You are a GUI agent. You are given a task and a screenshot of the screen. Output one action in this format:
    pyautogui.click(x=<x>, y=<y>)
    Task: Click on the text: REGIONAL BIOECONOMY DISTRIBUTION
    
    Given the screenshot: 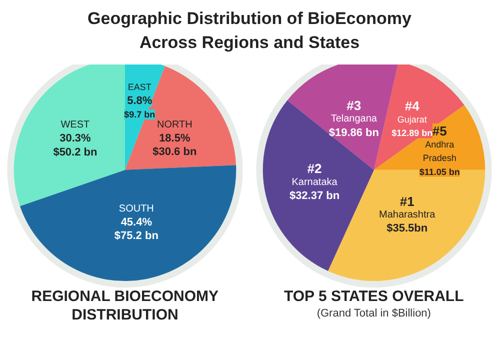 What is the action you would take?
    pyautogui.click(x=124, y=306)
    